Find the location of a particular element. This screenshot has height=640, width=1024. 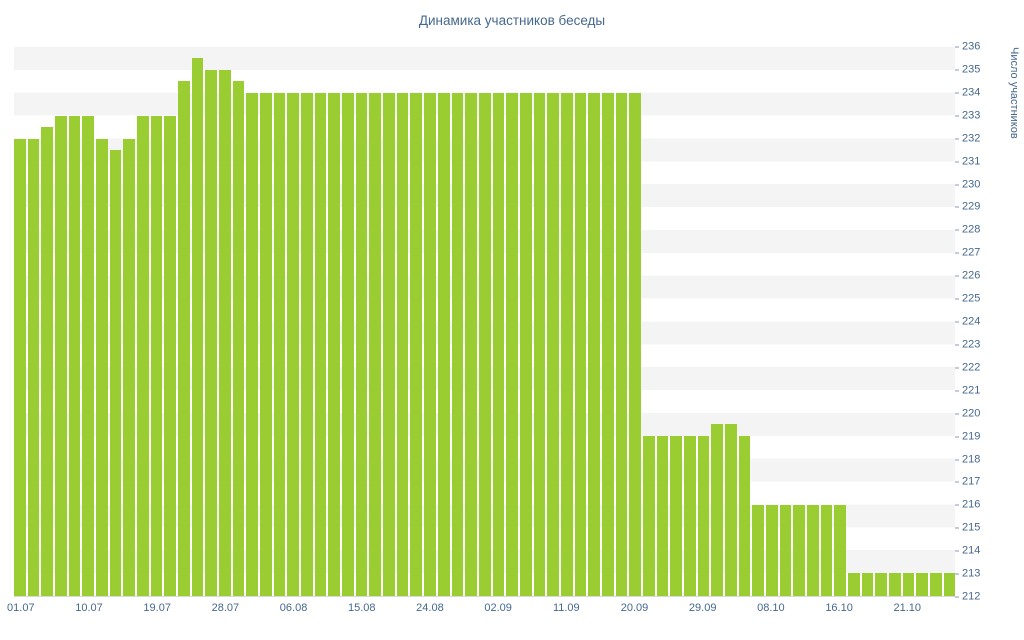

y-tick: 213 is located at coordinates (967, 574).